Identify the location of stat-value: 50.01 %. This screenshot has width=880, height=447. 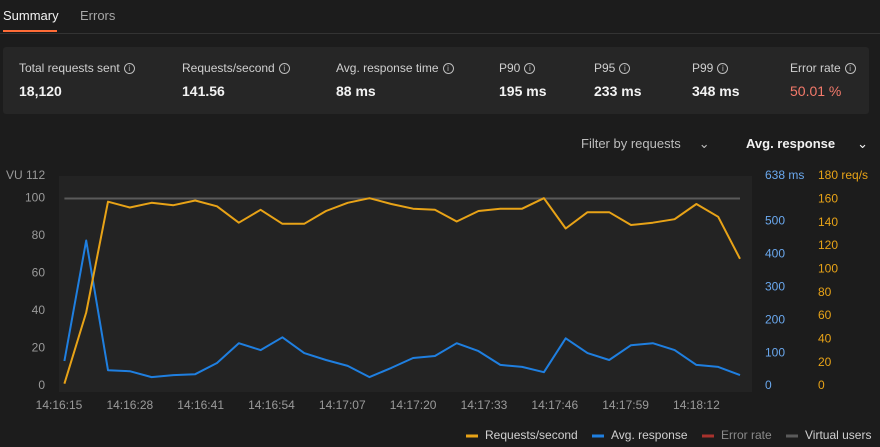
(816, 91).